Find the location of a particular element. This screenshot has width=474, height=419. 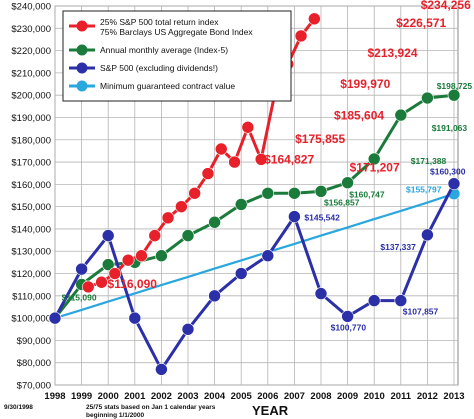

legend-item-annual-avg: Annual monthly average (Index-5) is located at coordinates (148, 50).